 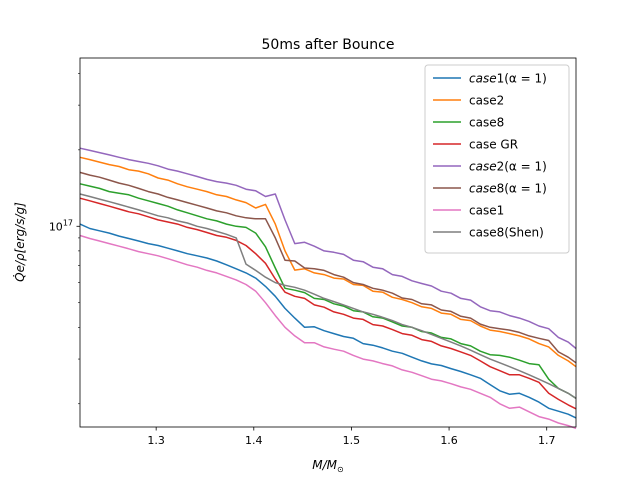 I want to click on x-axis: 1.3 1.4 1.5 1.6 1.7, so click(x=351, y=437).